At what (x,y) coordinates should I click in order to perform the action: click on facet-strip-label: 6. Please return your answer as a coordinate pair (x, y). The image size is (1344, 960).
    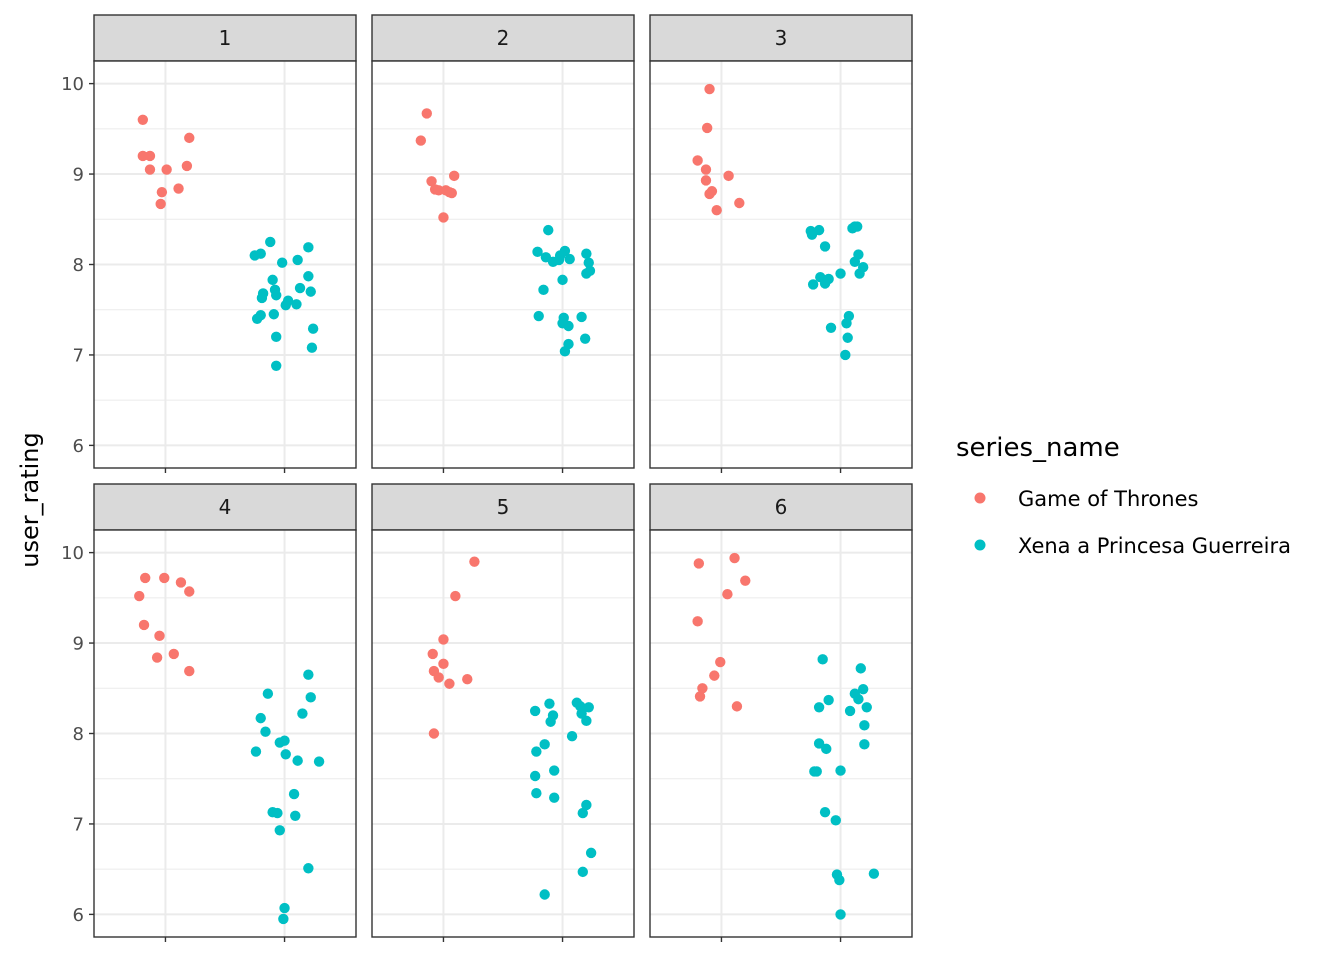
    Looking at the image, I should click on (781, 507).